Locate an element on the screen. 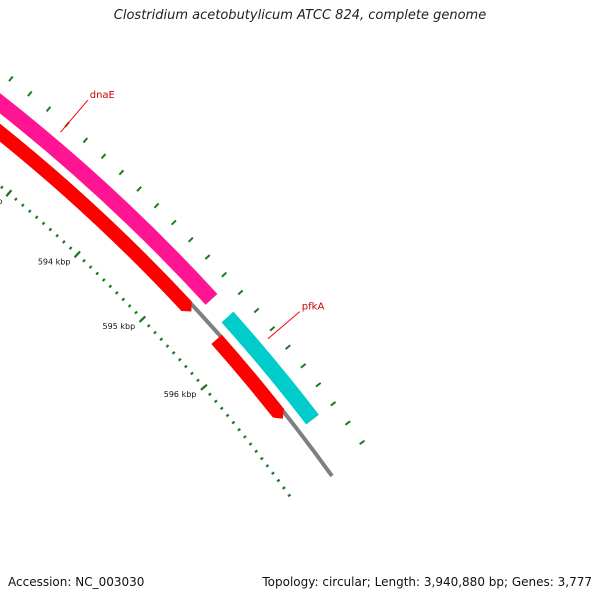 Image resolution: width=600 pixels, height=600 pixels. ruler-tick-label: 596 kbp is located at coordinates (180, 394).